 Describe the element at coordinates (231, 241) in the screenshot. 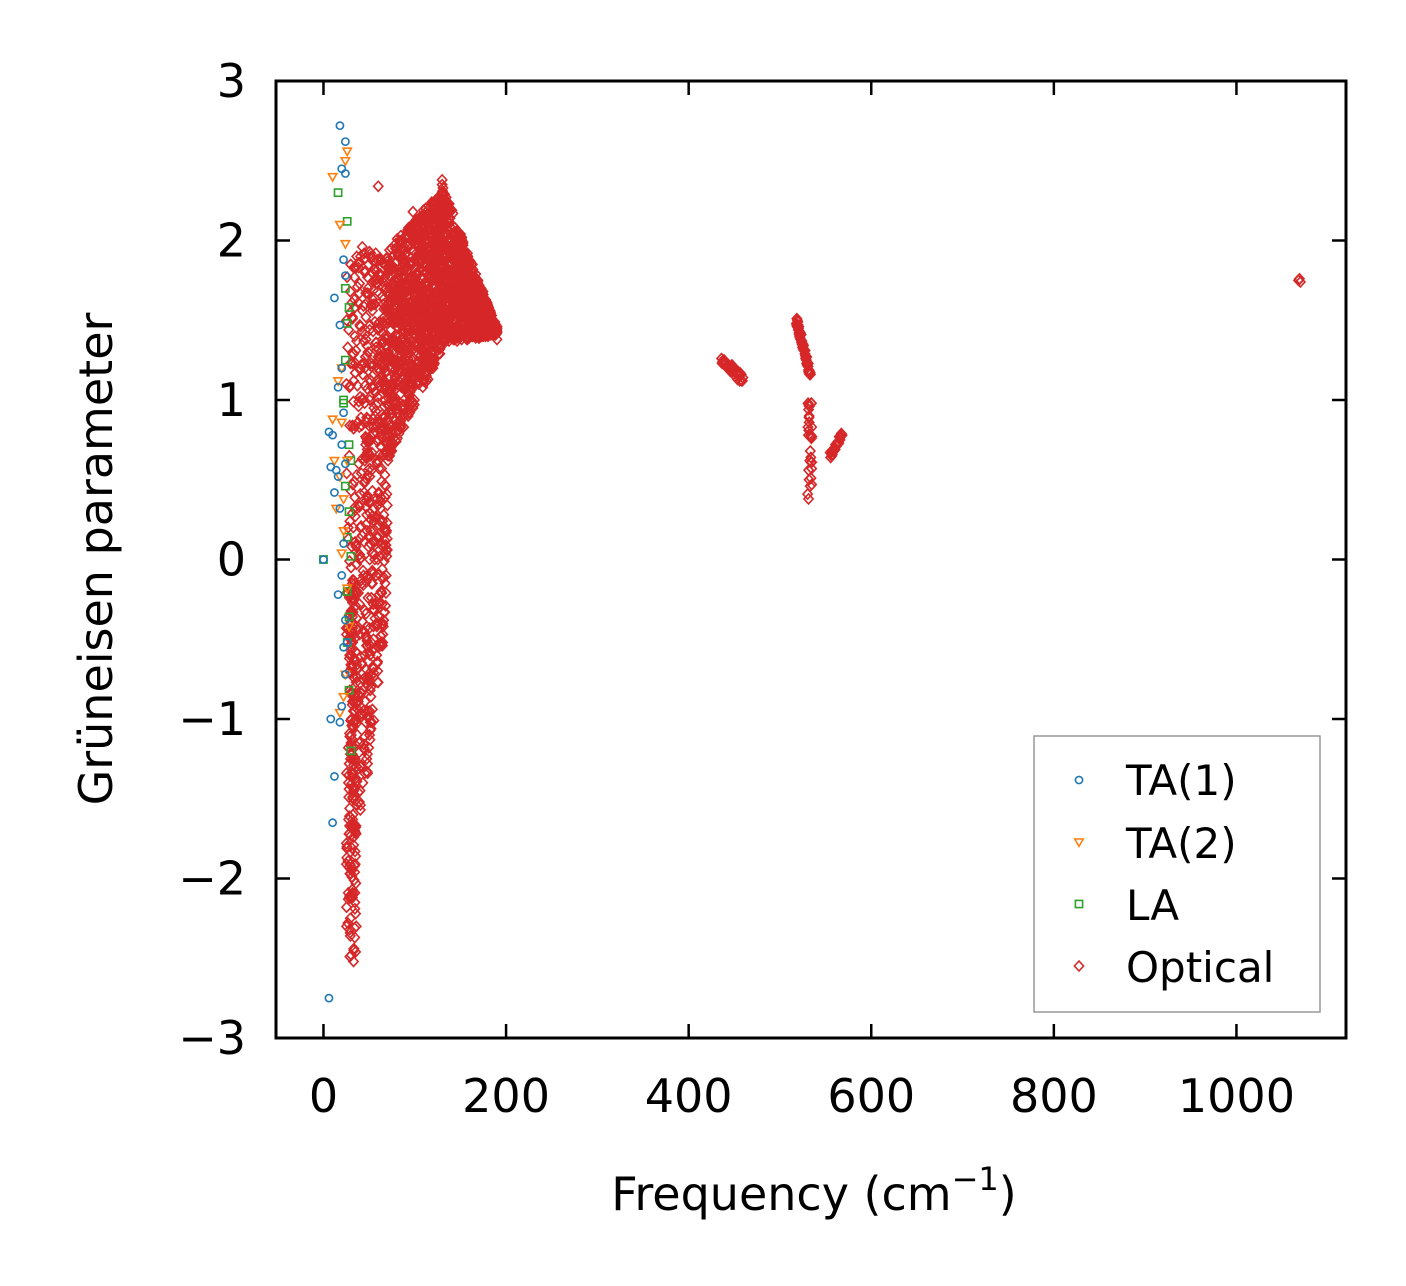

I see `y-tick-label: 2` at that location.